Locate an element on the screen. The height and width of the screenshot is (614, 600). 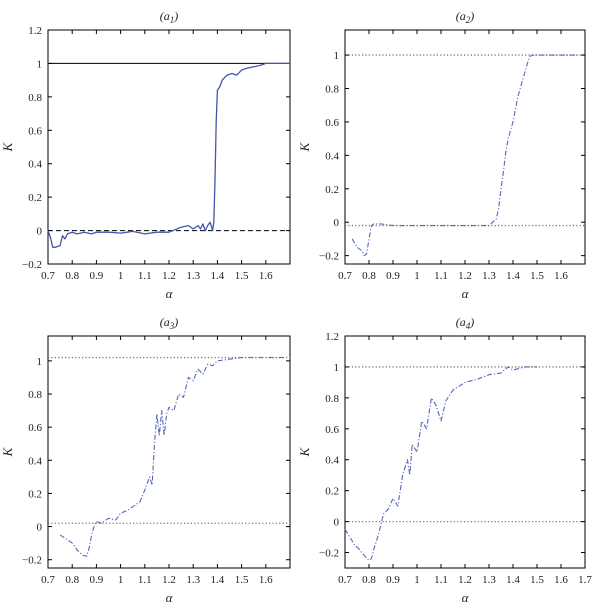
panel-title: (a2) is located at coordinates (465, 17).